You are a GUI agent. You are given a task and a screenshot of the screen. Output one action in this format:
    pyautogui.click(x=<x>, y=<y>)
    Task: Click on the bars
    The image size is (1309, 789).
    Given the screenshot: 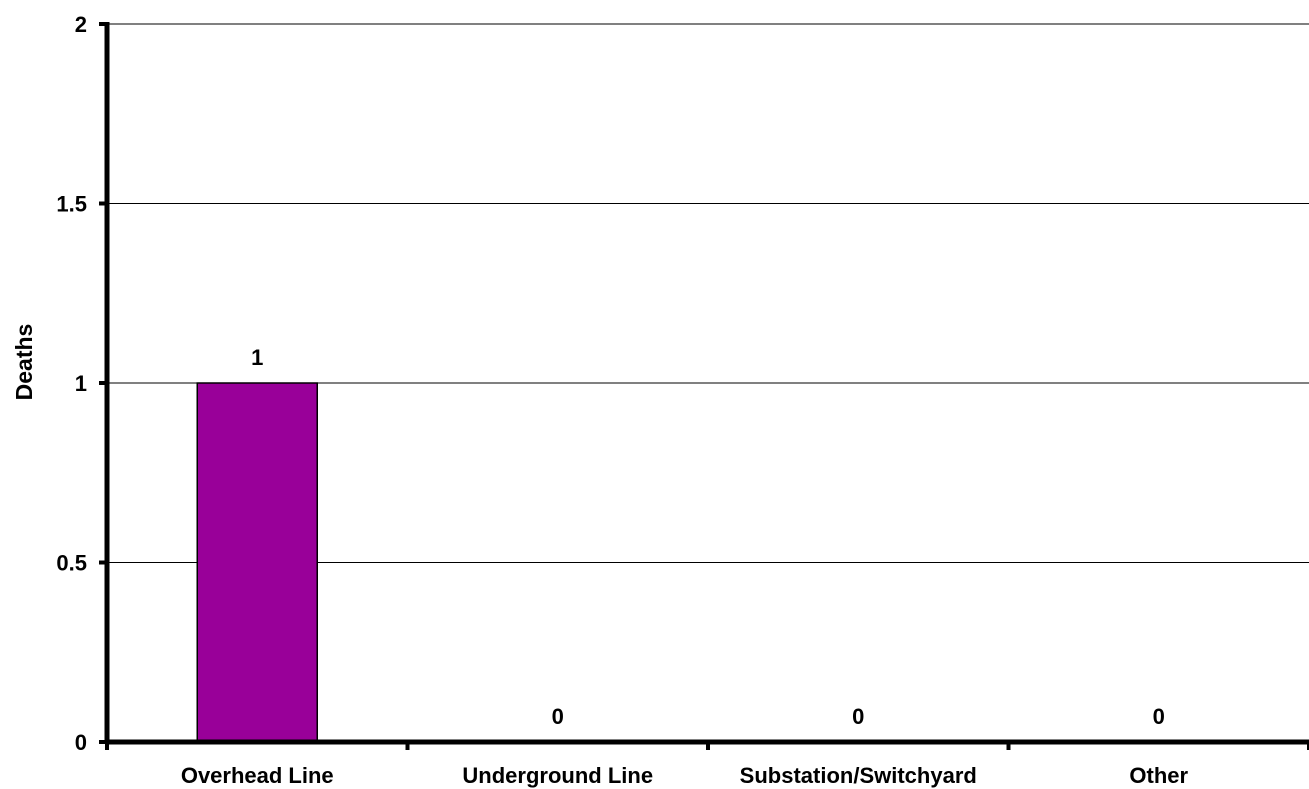 What is the action you would take?
    pyautogui.click(x=257, y=562)
    